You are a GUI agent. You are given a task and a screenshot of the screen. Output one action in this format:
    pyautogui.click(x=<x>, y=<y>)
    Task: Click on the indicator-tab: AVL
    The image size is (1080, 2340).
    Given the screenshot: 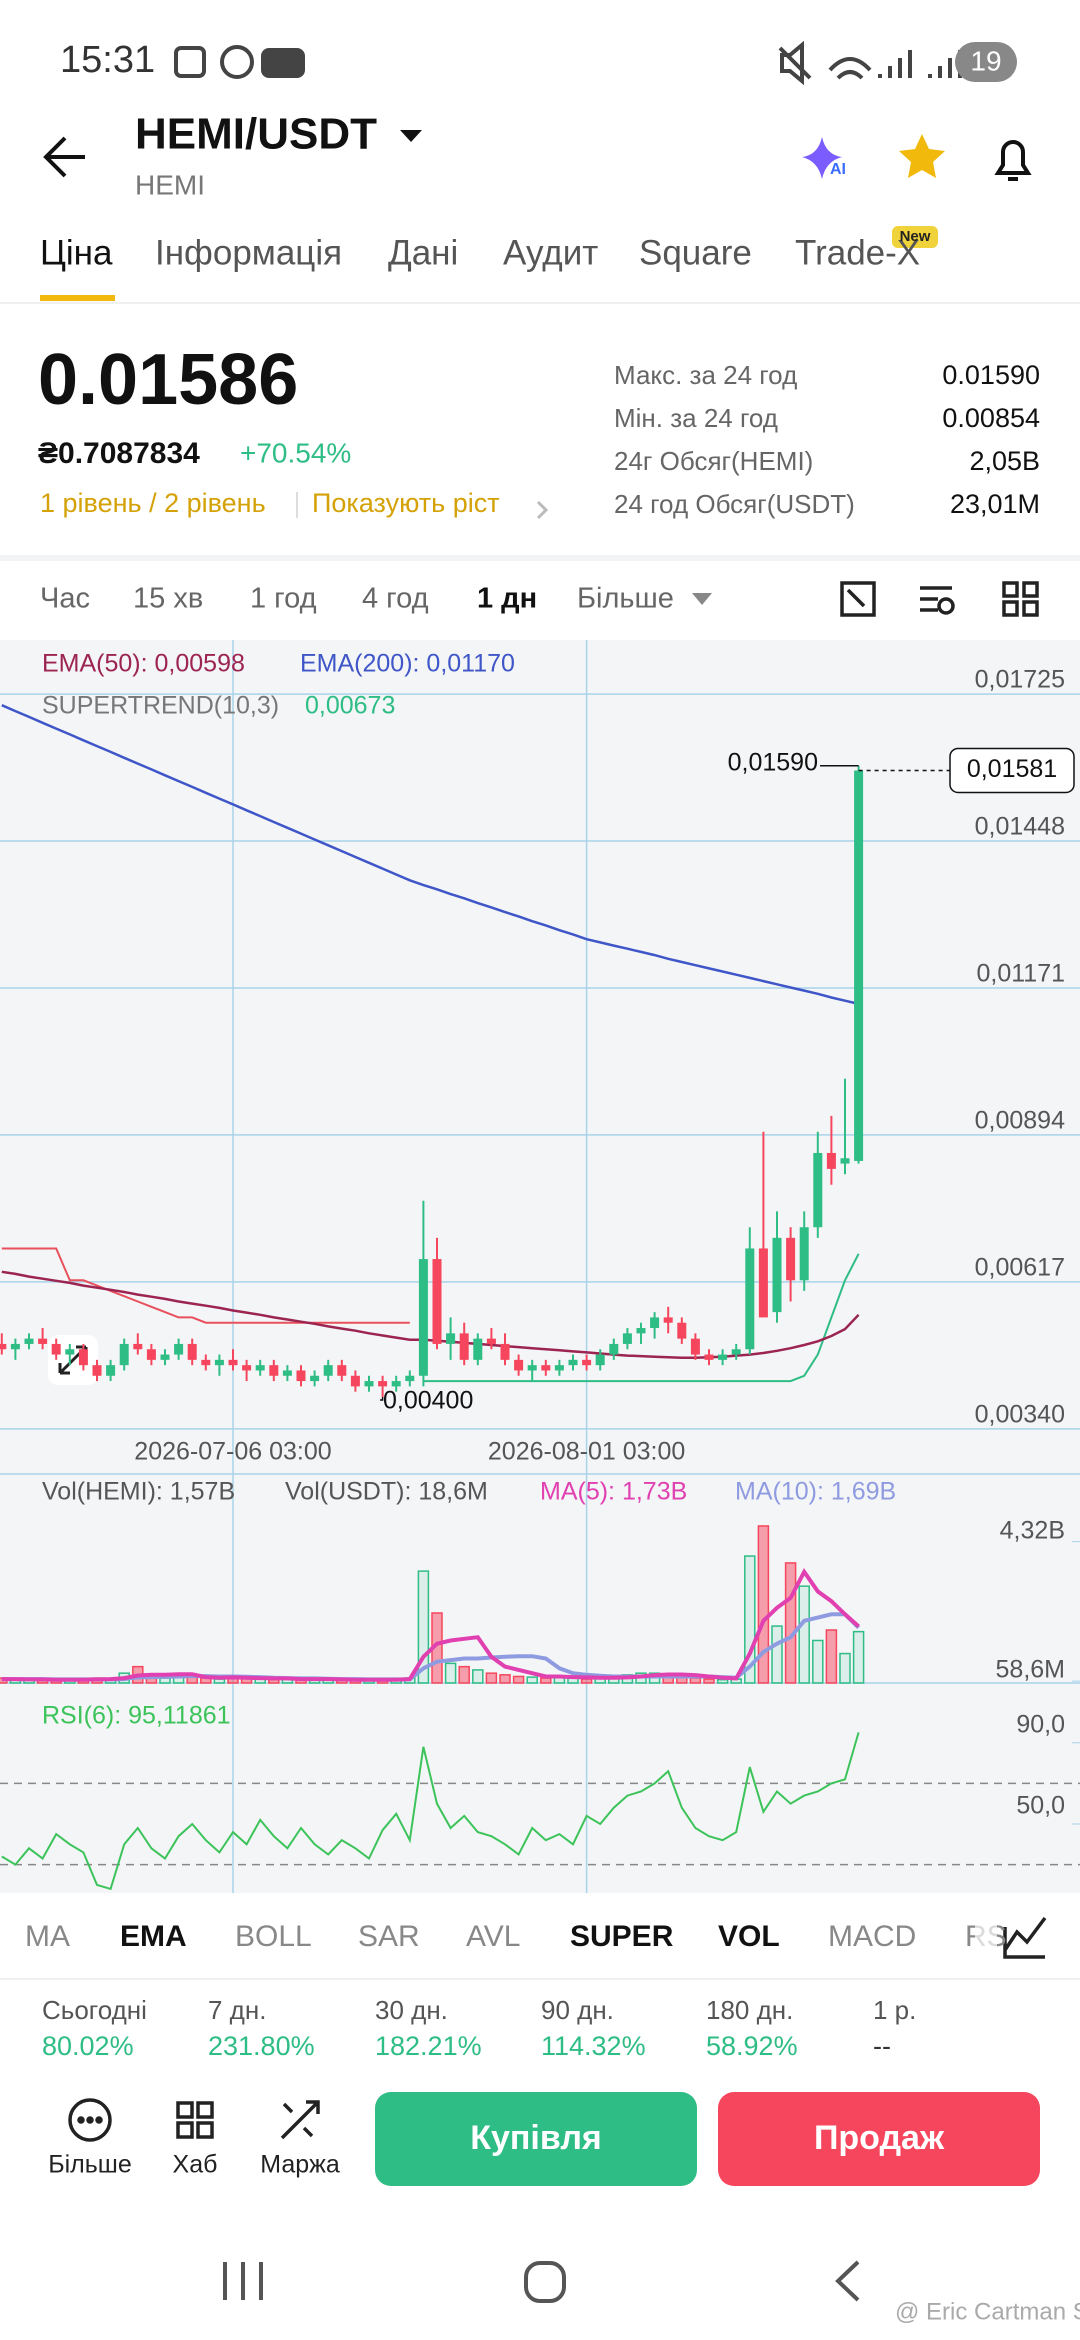 What is the action you would take?
    pyautogui.click(x=493, y=1936)
    